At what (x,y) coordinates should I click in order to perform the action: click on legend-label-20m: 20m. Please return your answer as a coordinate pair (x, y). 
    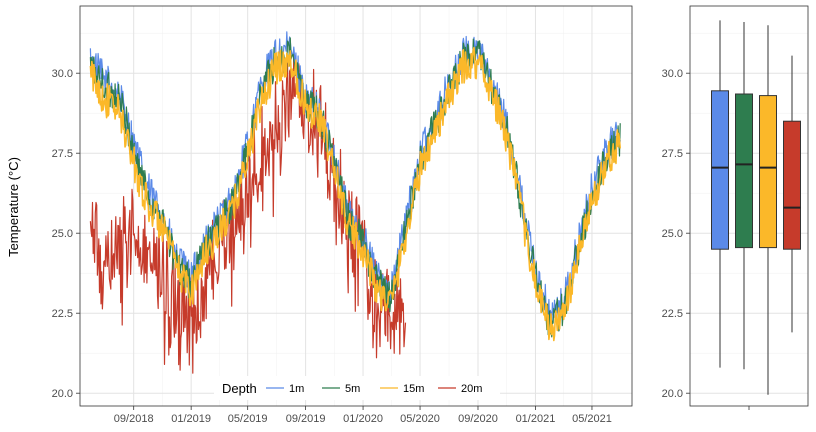
    Looking at the image, I should click on (471, 389).